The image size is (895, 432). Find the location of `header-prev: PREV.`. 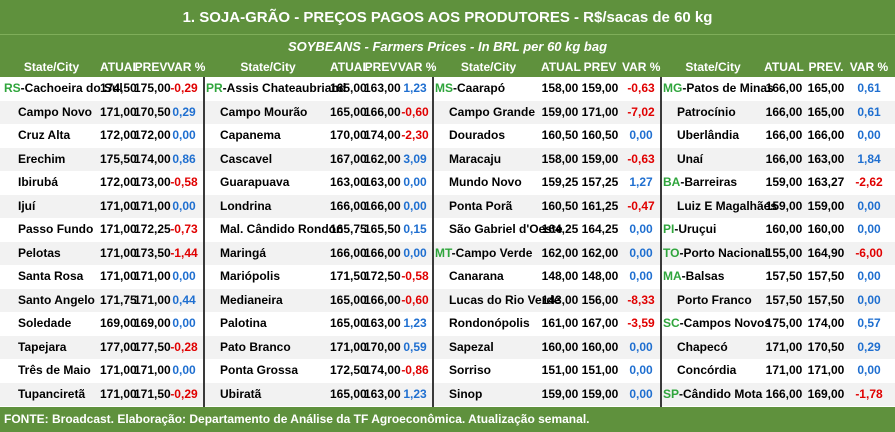

header-prev: PREV. is located at coordinates (826, 67).